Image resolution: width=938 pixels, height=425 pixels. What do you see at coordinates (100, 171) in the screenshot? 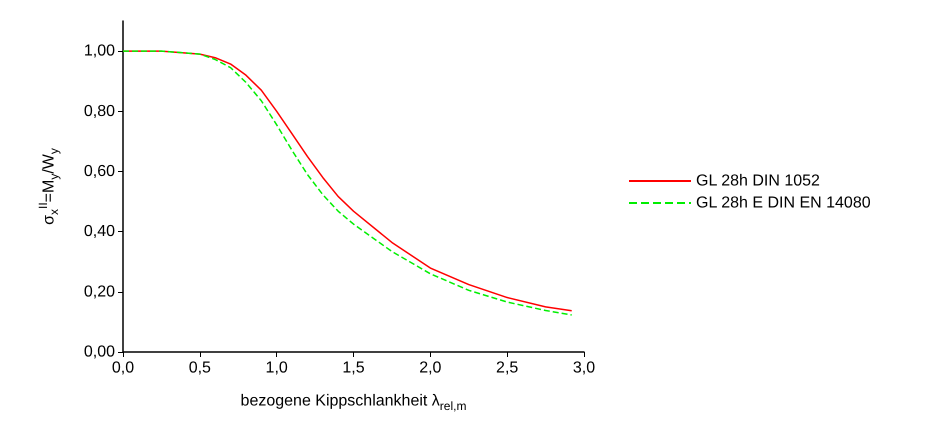
I see `y-tick-label: 0,60` at bounding box center [100, 171].